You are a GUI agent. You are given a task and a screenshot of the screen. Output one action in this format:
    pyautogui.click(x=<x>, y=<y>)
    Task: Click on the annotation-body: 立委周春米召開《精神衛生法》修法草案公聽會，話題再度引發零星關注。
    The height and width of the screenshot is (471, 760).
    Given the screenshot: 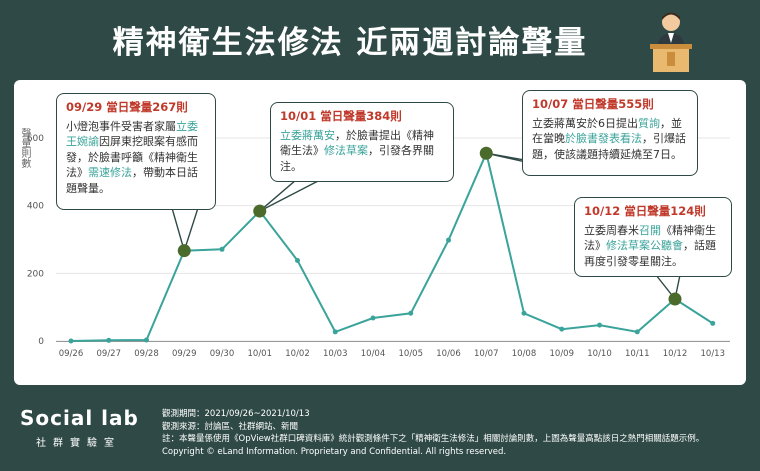 What is the action you would take?
    pyautogui.click(x=653, y=246)
    